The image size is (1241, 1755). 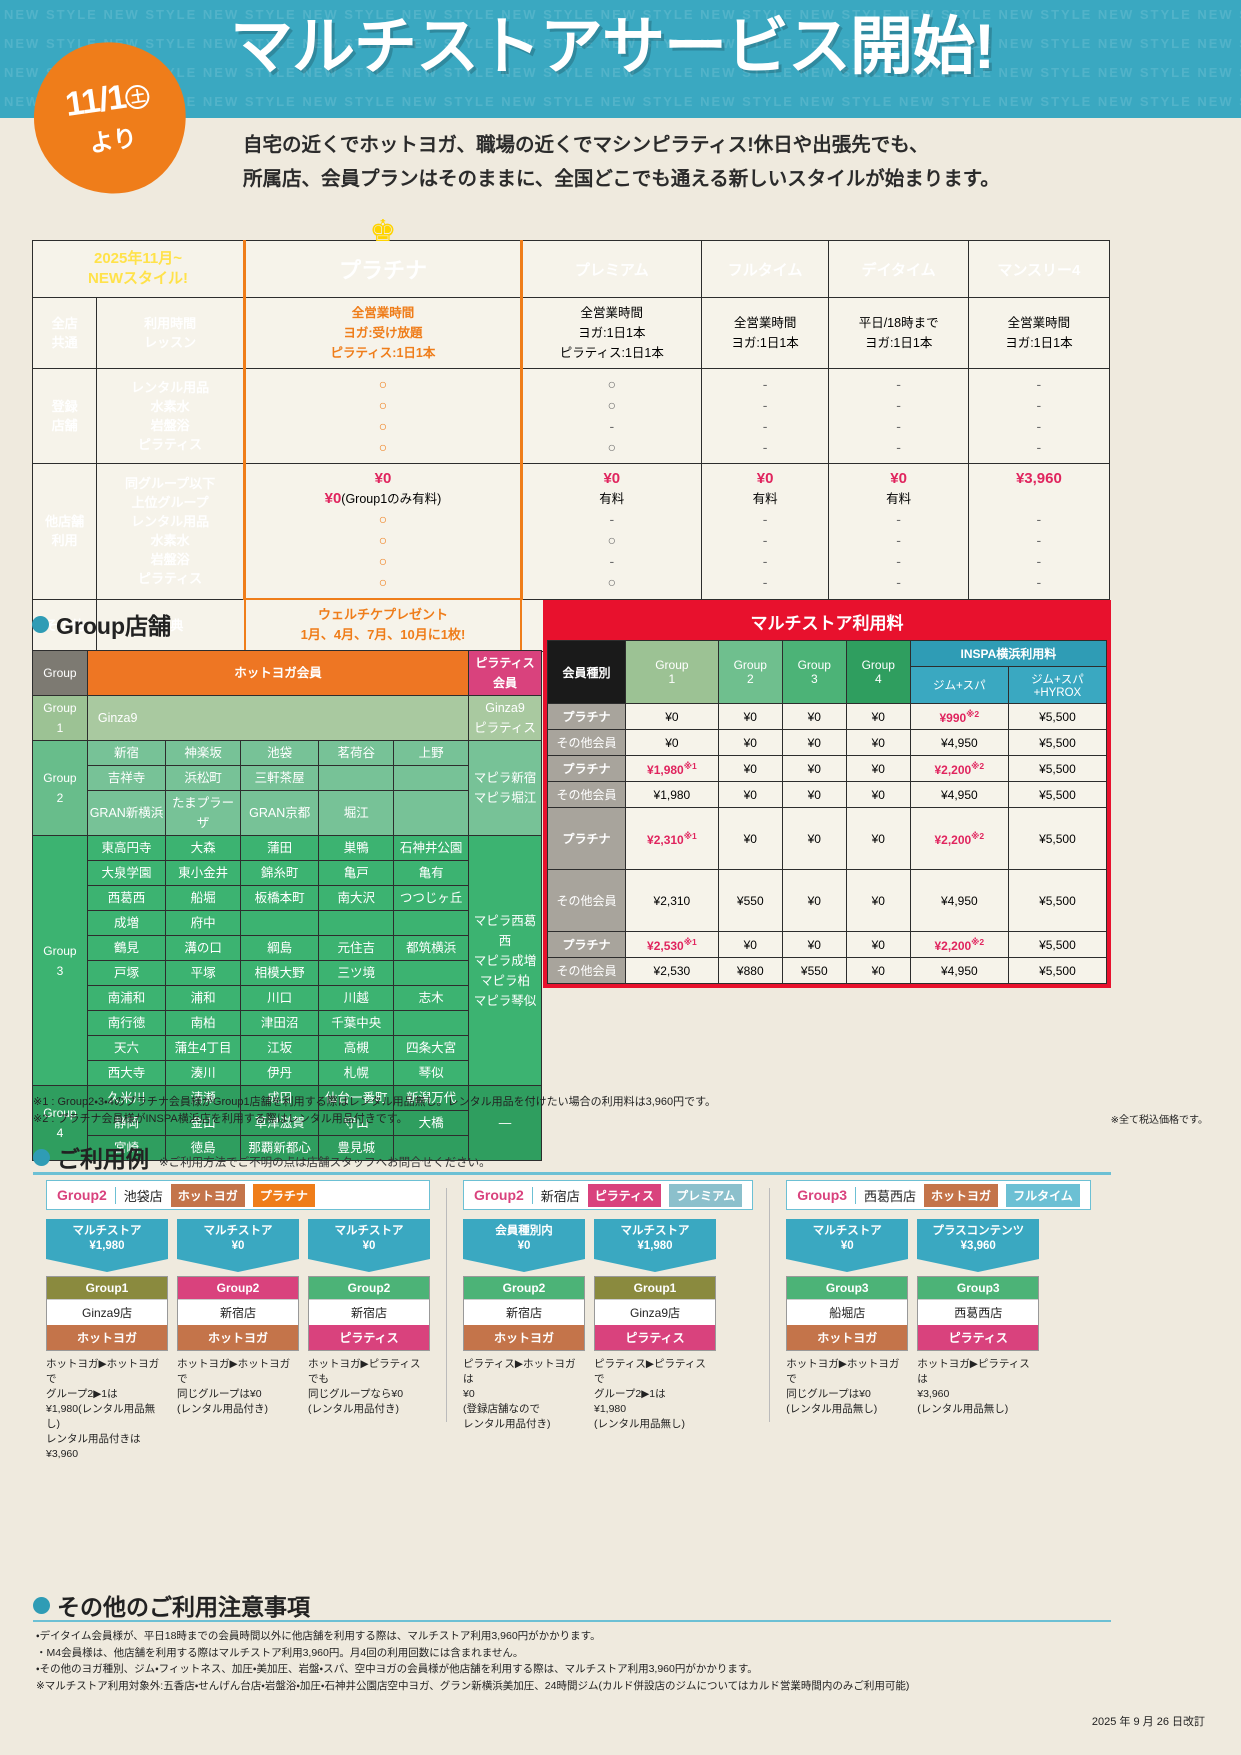 What do you see at coordinates (287, 718) in the screenshot?
I see `group-store-row: Group 1 Ginza9 Ginza9 ピラティス` at bounding box center [287, 718].